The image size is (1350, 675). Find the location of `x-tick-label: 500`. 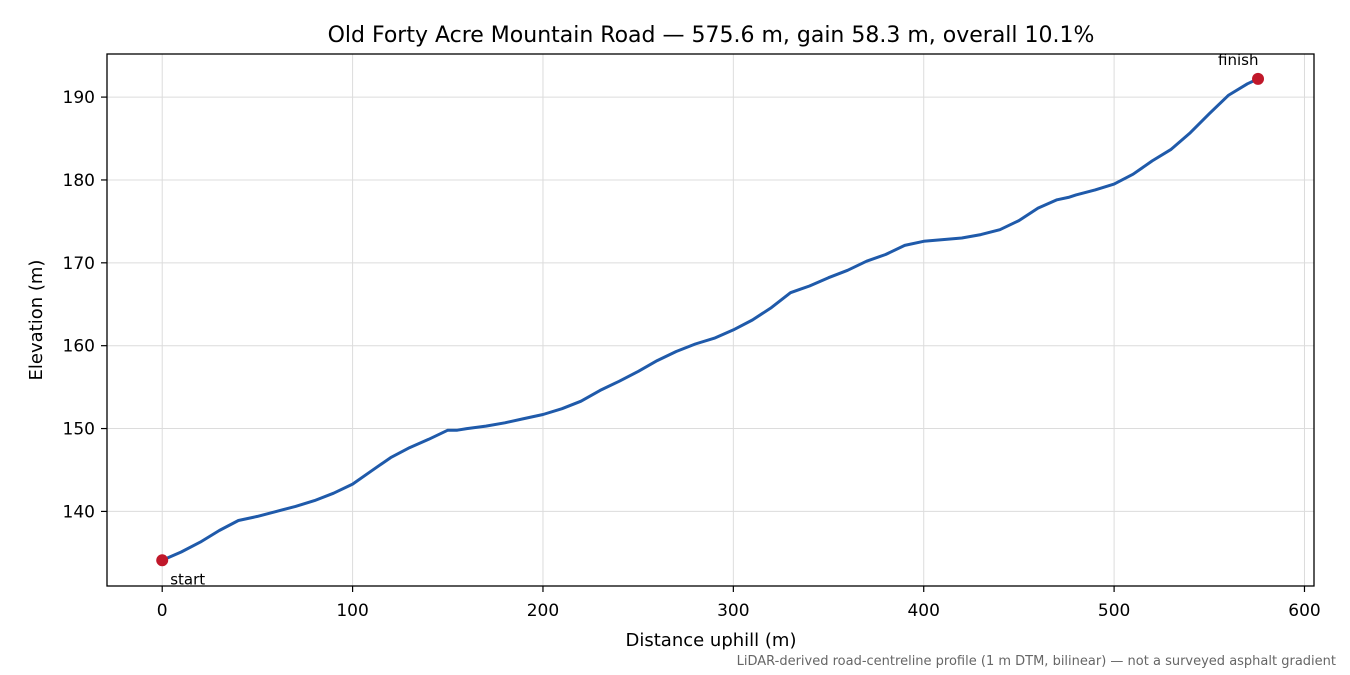

x-tick-label: 500 is located at coordinates (1114, 611).